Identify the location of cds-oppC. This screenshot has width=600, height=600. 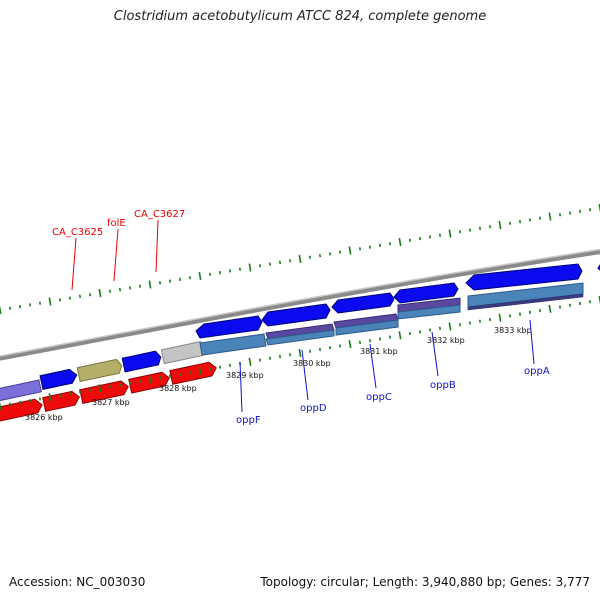
(363, 303).